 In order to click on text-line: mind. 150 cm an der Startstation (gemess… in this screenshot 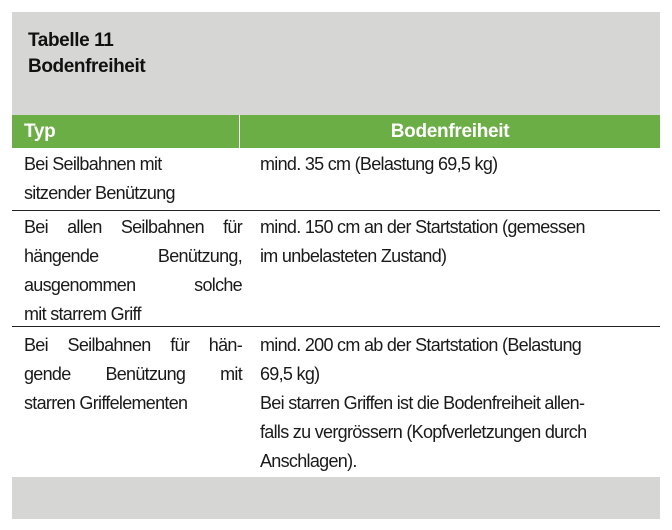, I will do `click(422, 227)`.